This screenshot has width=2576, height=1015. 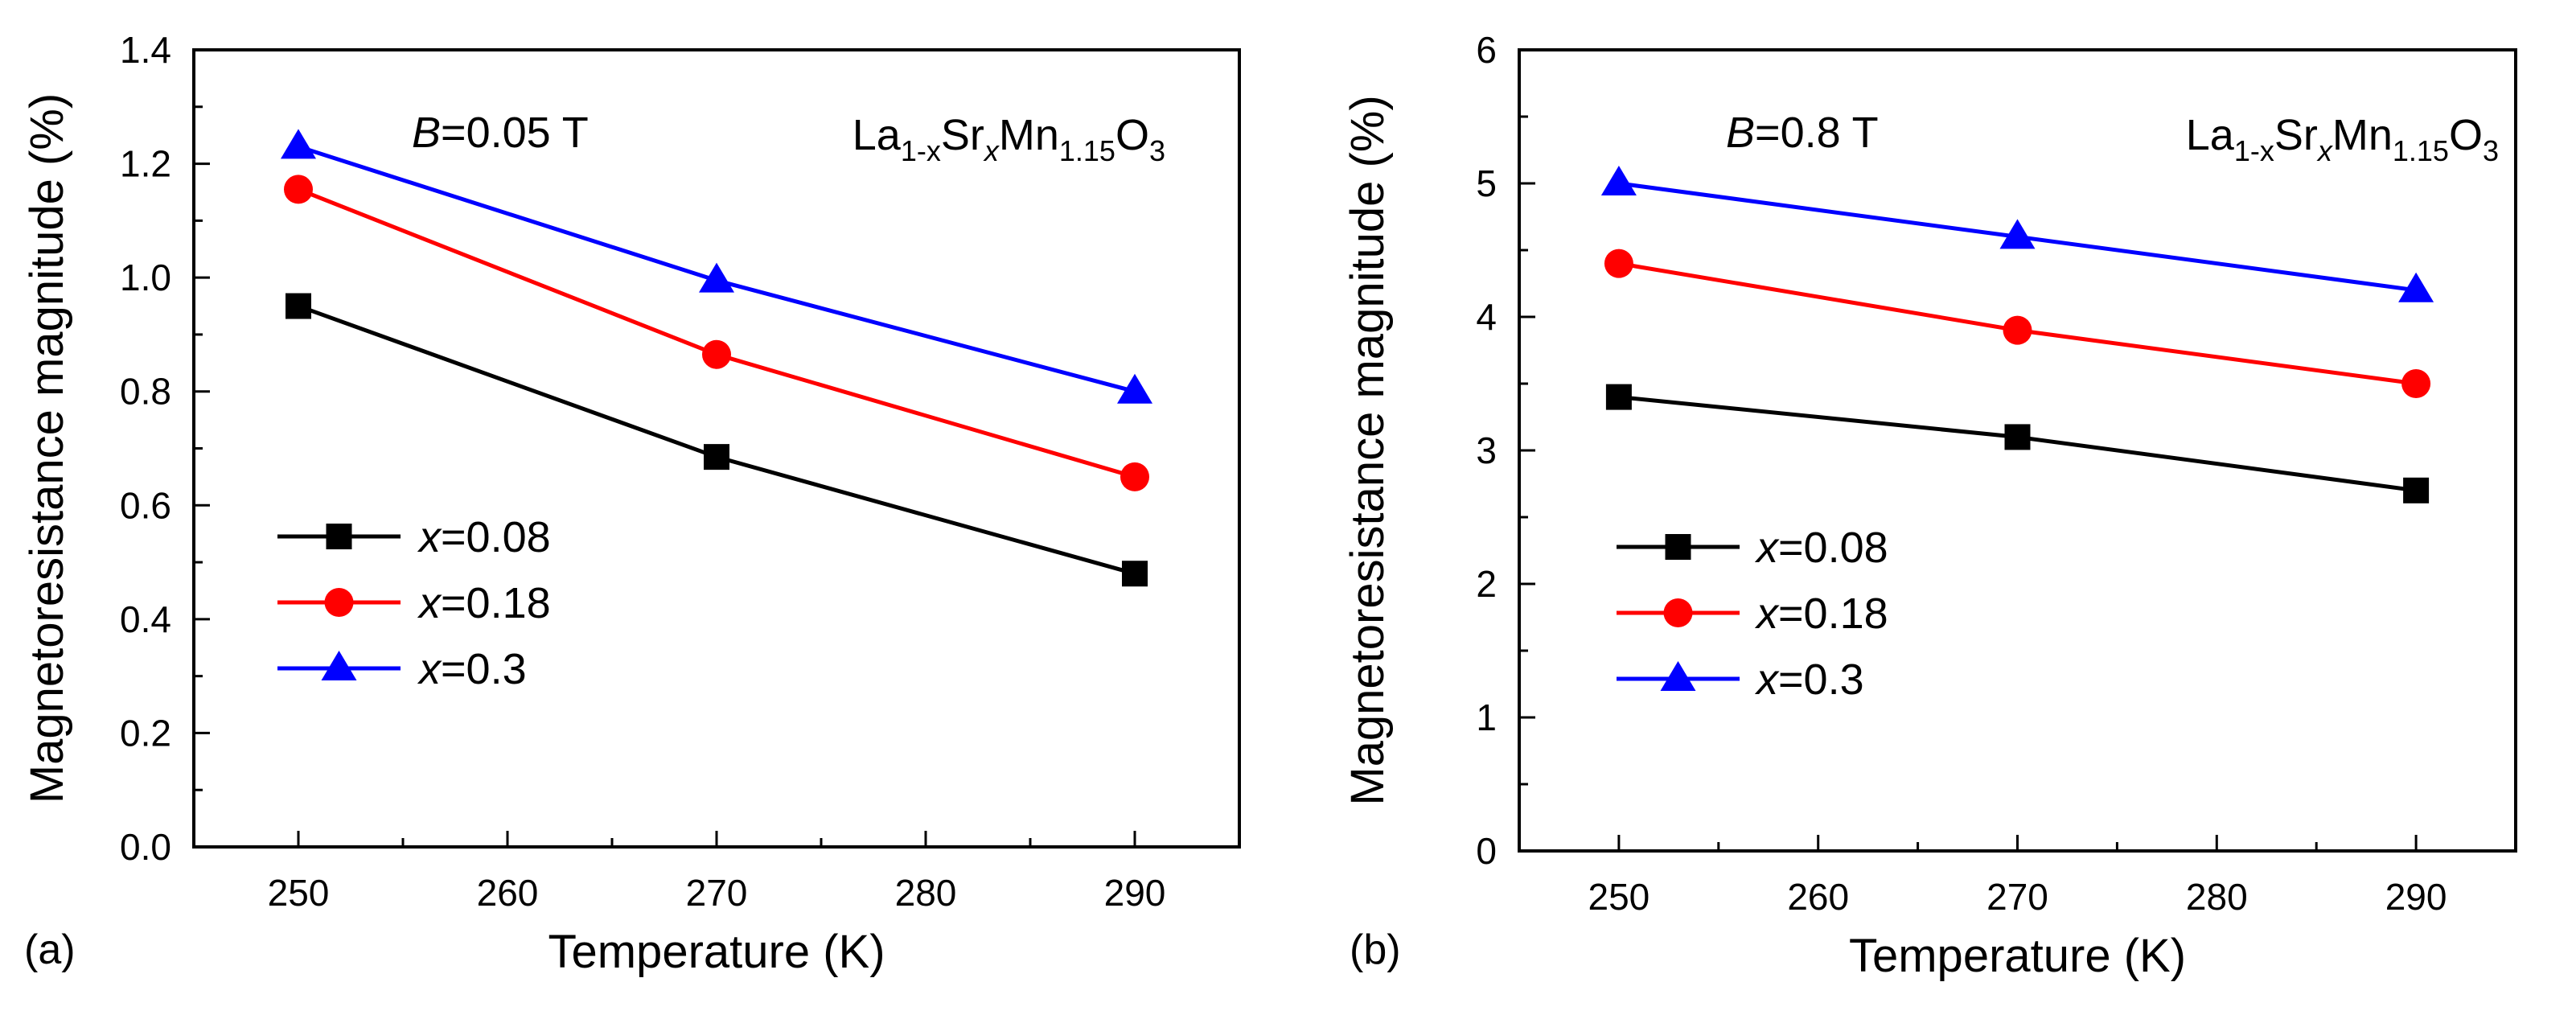 I want to click on y-axis-title: Magnetoresistance magnitude (%), so click(x=47, y=448).